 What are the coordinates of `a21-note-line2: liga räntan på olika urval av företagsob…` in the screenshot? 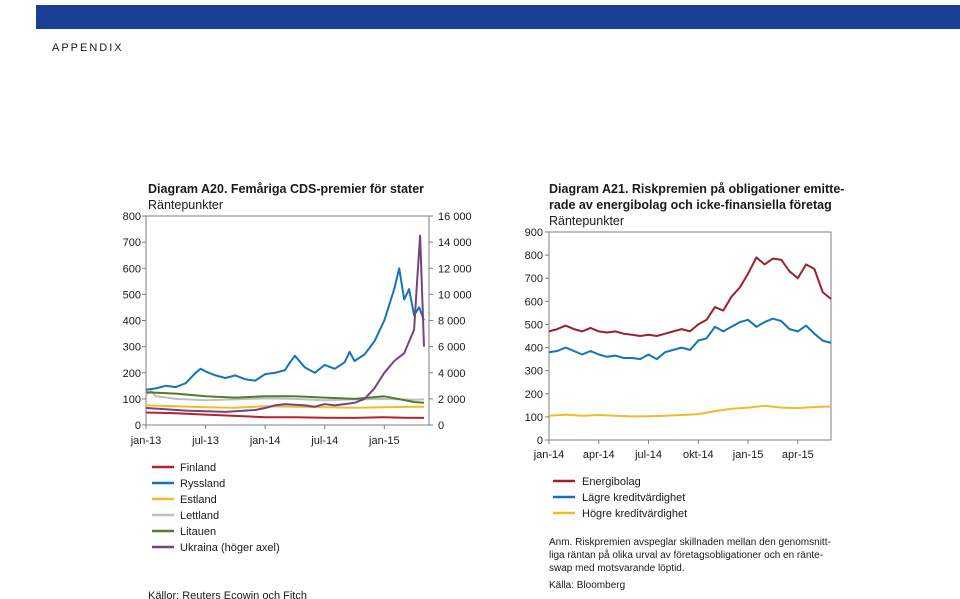 It's located at (686, 555).